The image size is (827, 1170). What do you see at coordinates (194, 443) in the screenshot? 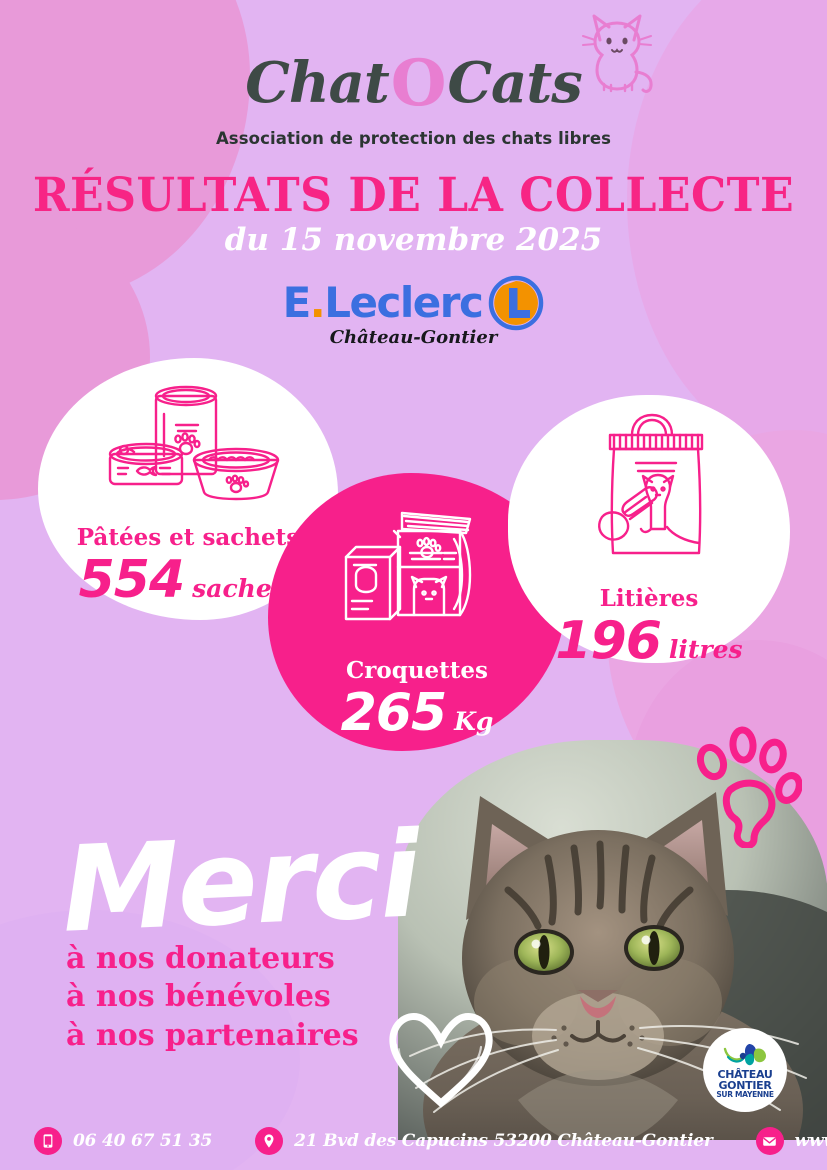
I see `cat-food-cans-bowl-icon` at bounding box center [194, 443].